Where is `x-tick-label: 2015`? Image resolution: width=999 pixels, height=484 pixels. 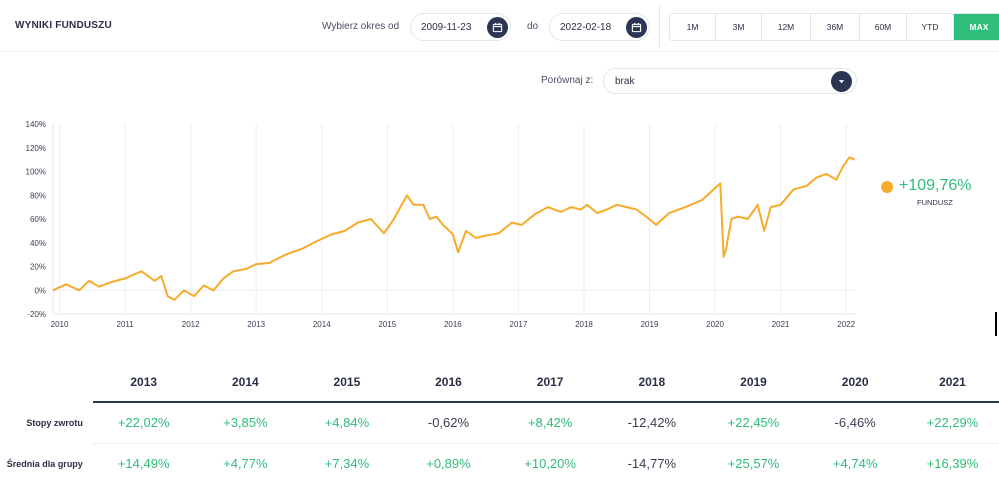 x-tick-label: 2015 is located at coordinates (387, 324).